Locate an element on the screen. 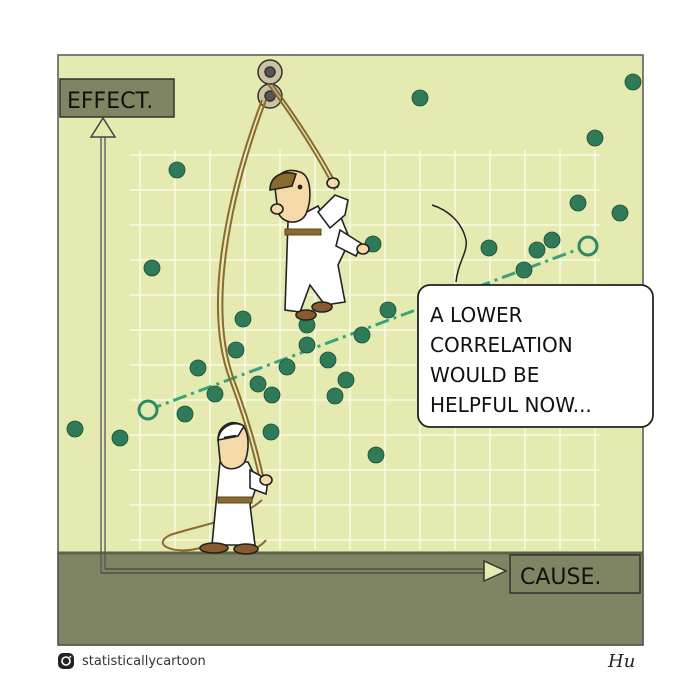 This screenshot has height=700, width=700. cause-label: CAUSE. is located at coordinates (575, 574).